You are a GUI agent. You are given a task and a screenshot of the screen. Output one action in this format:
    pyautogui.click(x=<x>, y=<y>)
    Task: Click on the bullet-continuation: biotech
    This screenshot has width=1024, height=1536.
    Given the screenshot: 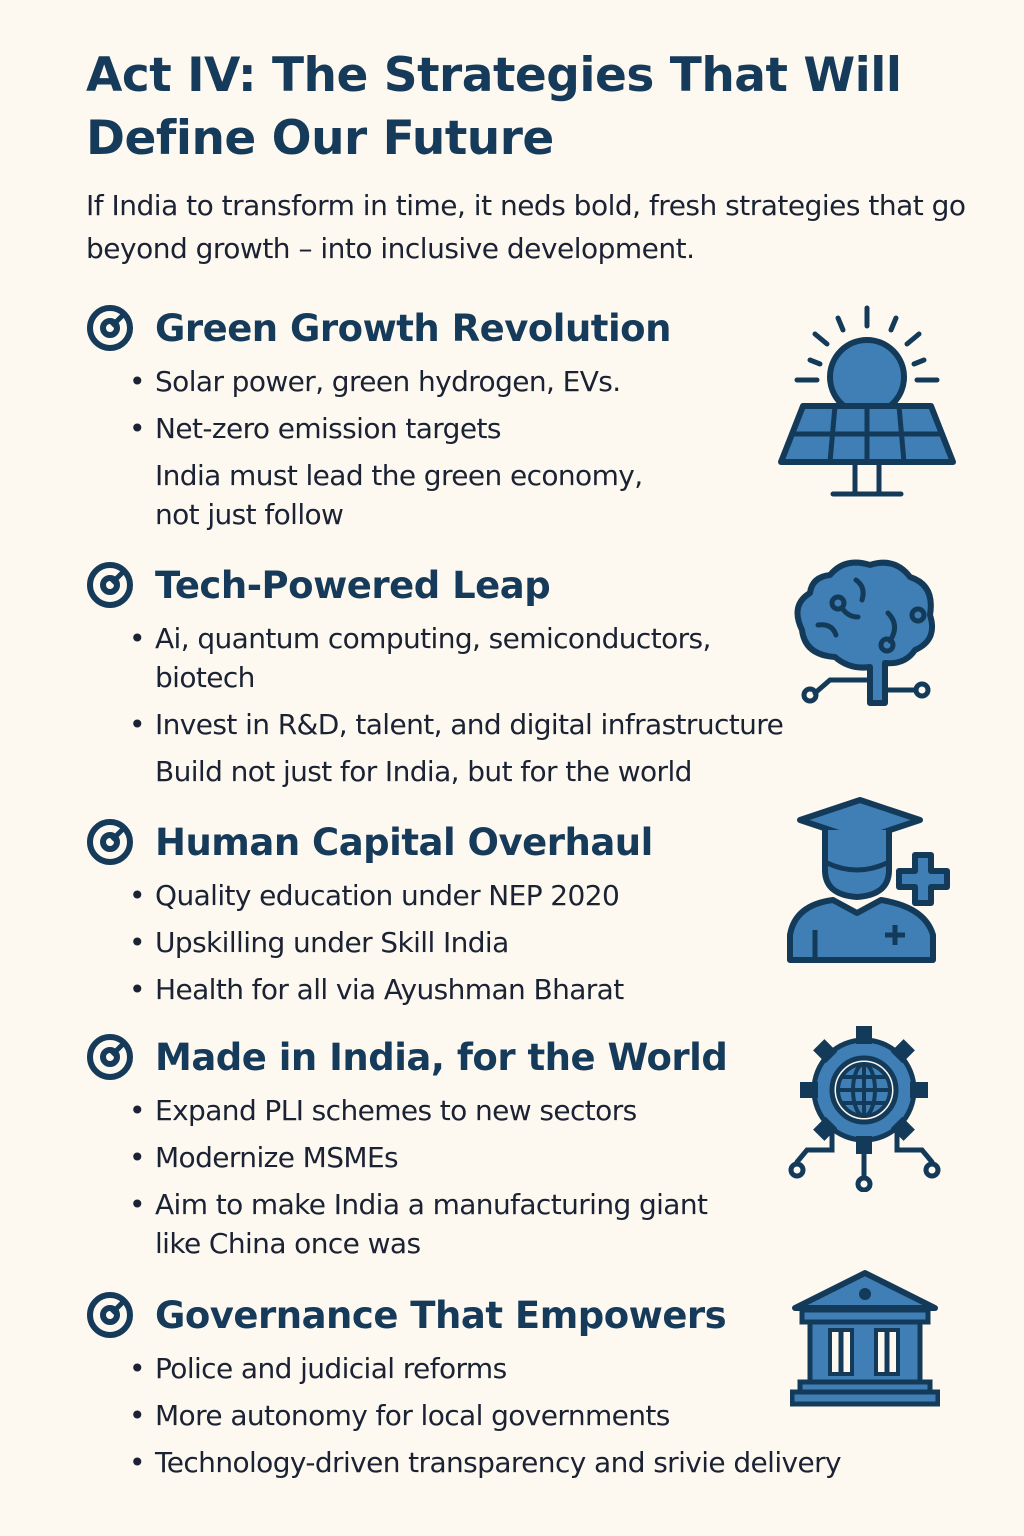 What is the action you would take?
    pyautogui.click(x=205, y=677)
    